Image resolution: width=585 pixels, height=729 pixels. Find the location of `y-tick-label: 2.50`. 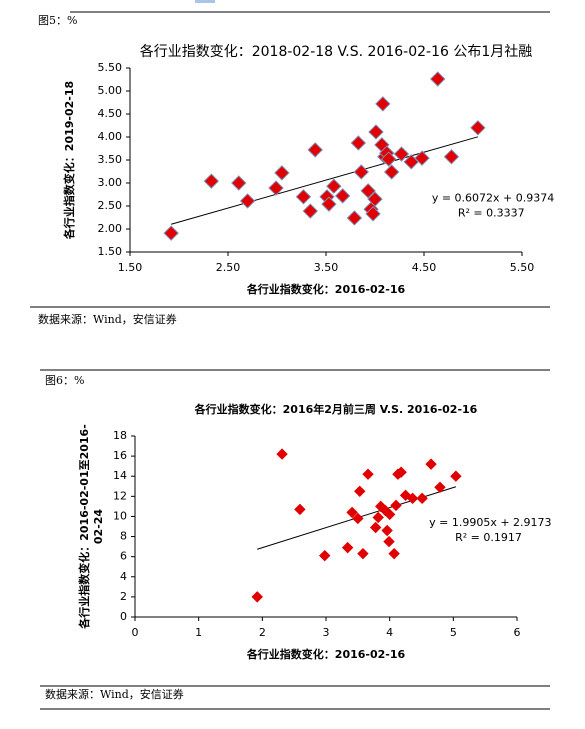

y-tick-label: 2.50 is located at coordinates (110, 205).